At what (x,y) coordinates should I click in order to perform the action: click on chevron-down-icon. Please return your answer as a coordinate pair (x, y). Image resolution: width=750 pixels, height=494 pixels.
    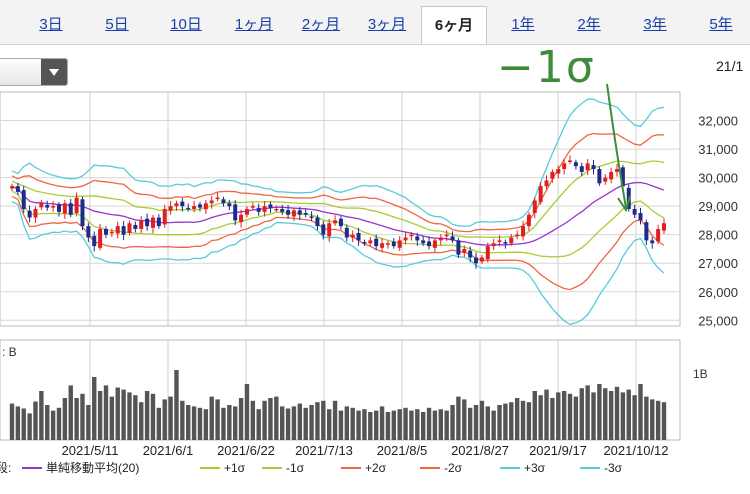
    Looking at the image, I should click on (54, 72).